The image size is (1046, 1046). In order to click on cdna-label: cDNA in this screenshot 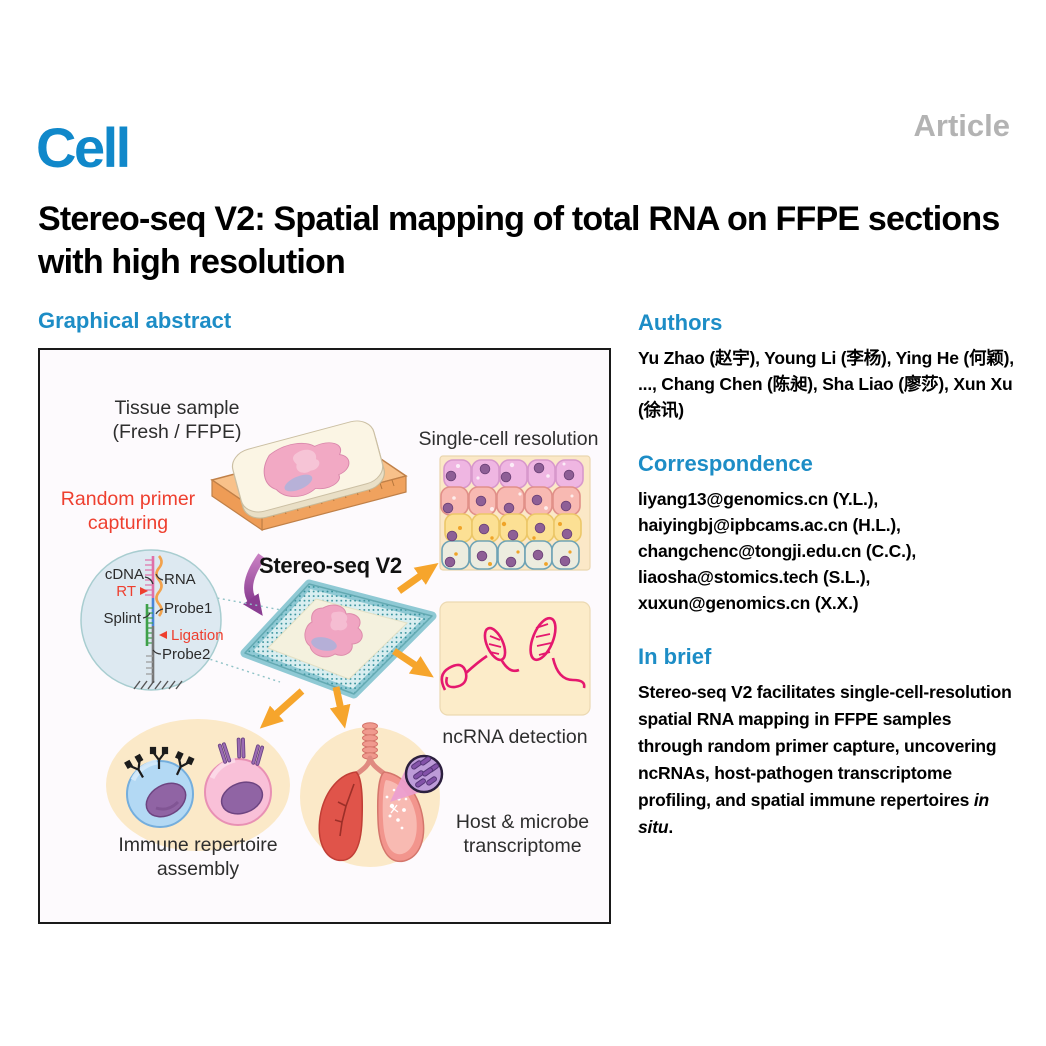, I will do `click(124, 574)`.